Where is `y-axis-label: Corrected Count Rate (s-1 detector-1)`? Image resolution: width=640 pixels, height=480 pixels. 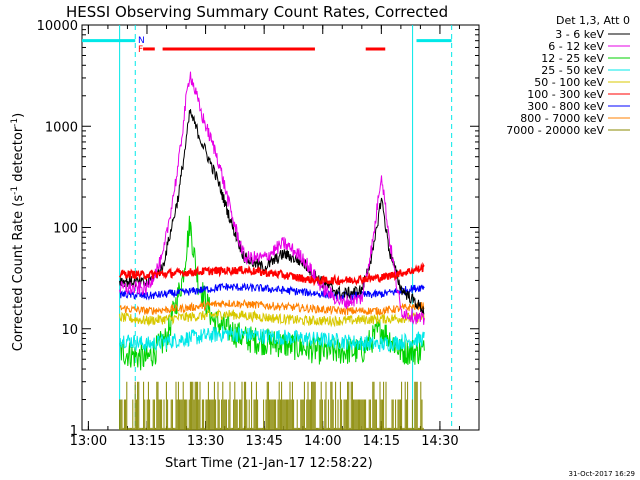
y-axis-label: Corrected Count Rate (s-1 detector-1) is located at coordinates (18, 232).